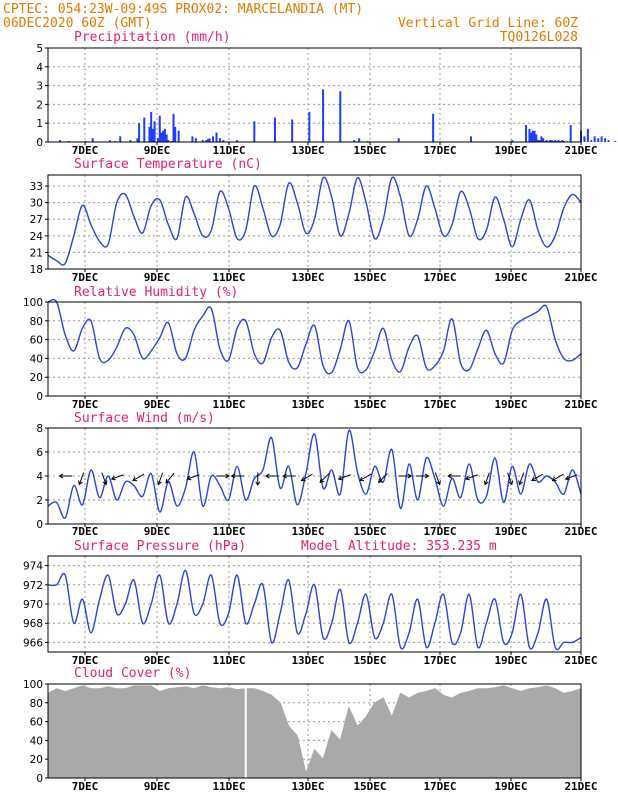  Describe the element at coordinates (33, 624) in the screenshot. I see `y-tick-label: 968` at that location.